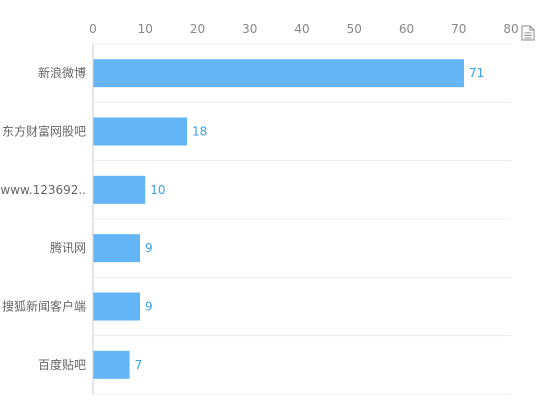 Image resolution: width=553 pixels, height=408 pixels. Describe the element at coordinates (157, 190) in the screenshot. I see `bar-value-label: 10` at that location.